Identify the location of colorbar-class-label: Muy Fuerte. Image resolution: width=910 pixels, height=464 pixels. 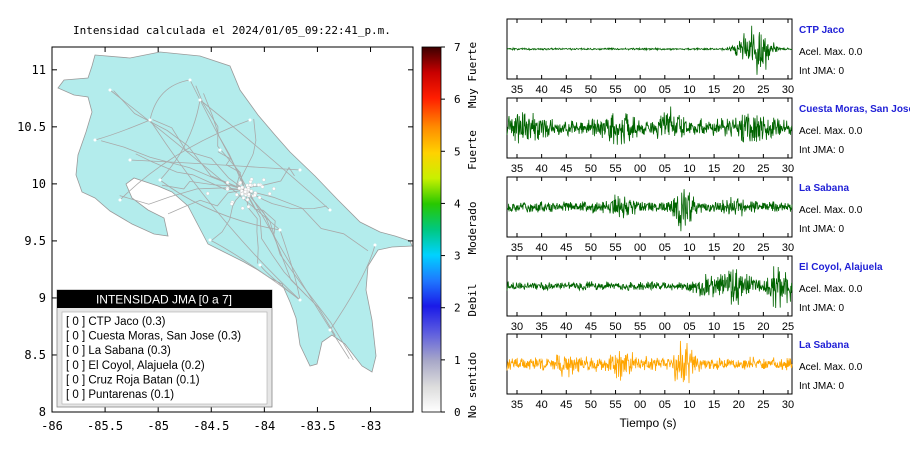
(472, 75).